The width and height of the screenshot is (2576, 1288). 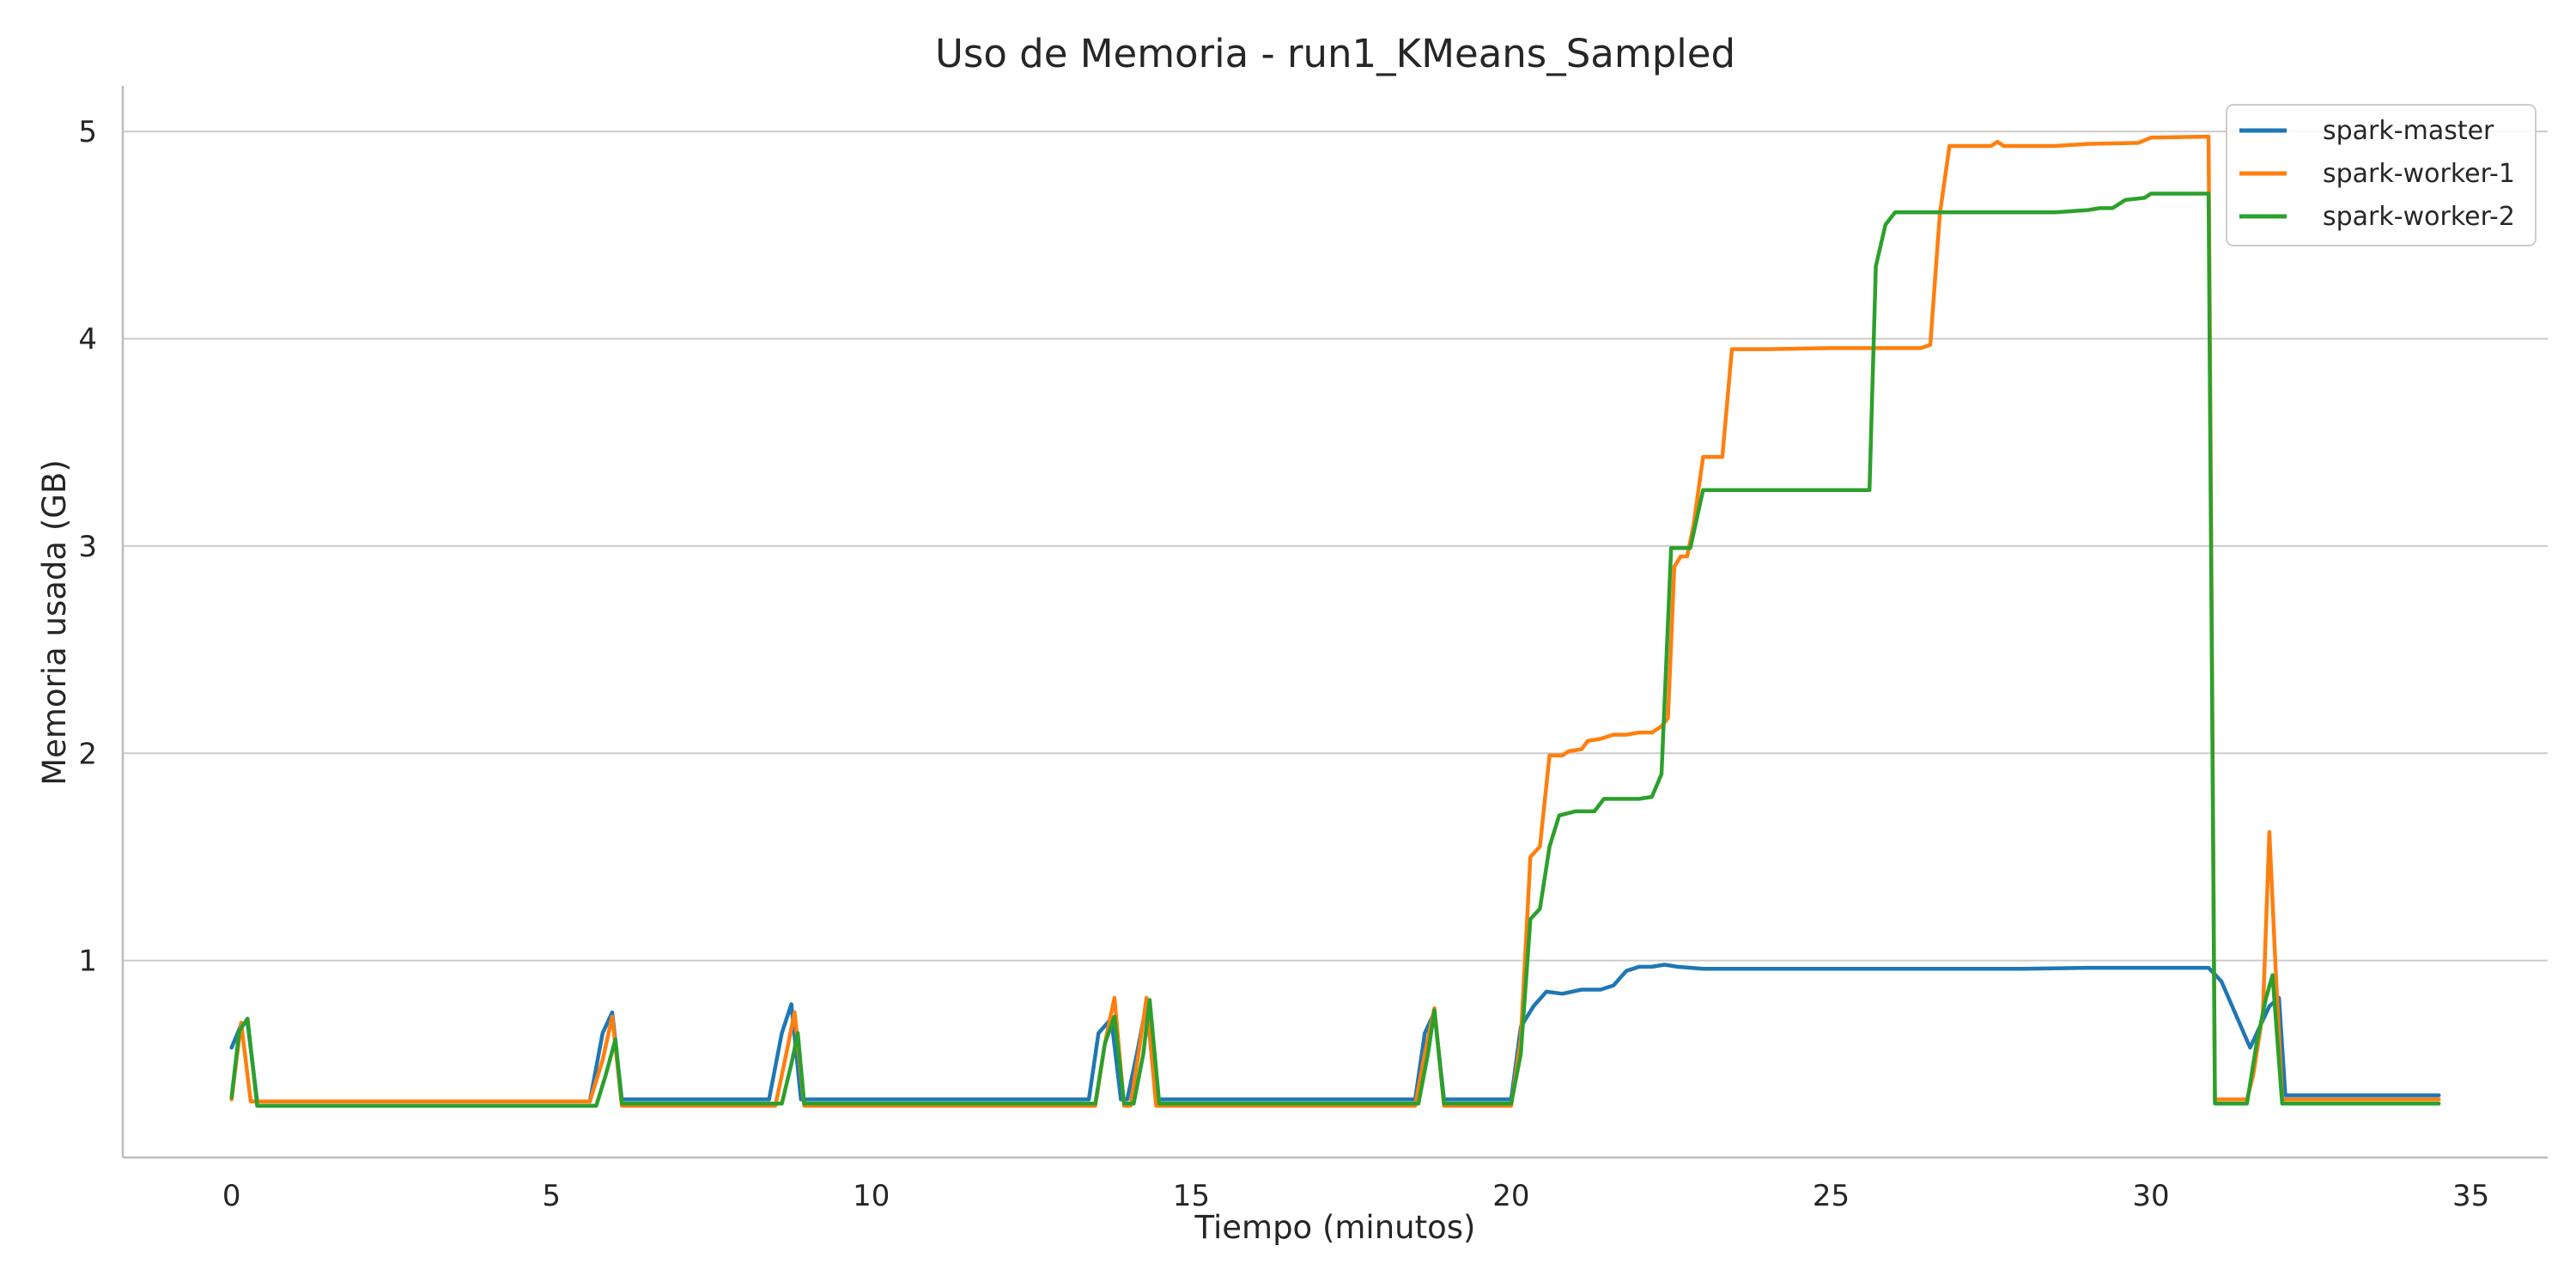 I want to click on y-tick-label: 1, so click(x=87, y=962).